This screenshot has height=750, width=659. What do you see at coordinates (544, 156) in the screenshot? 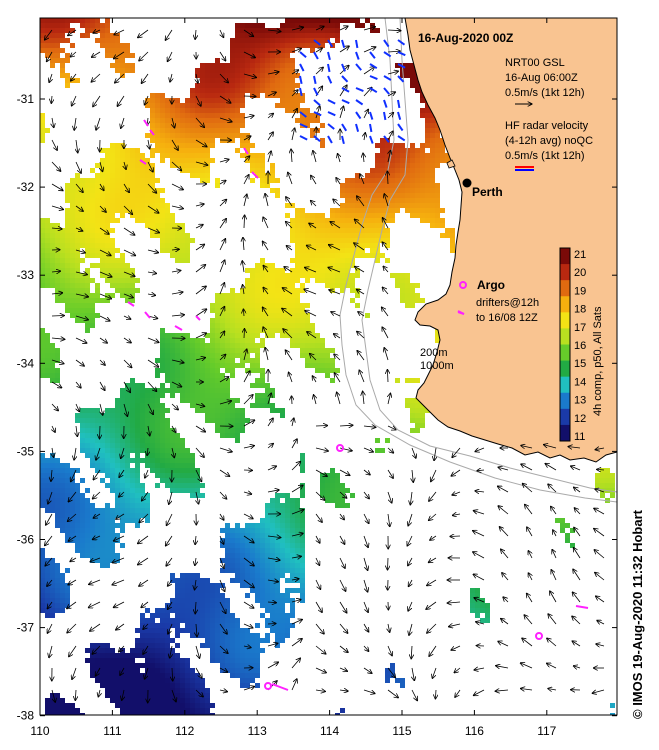
I see `radar-legend-line-3: 0.5m/s (1kt 12h)` at bounding box center [544, 156].